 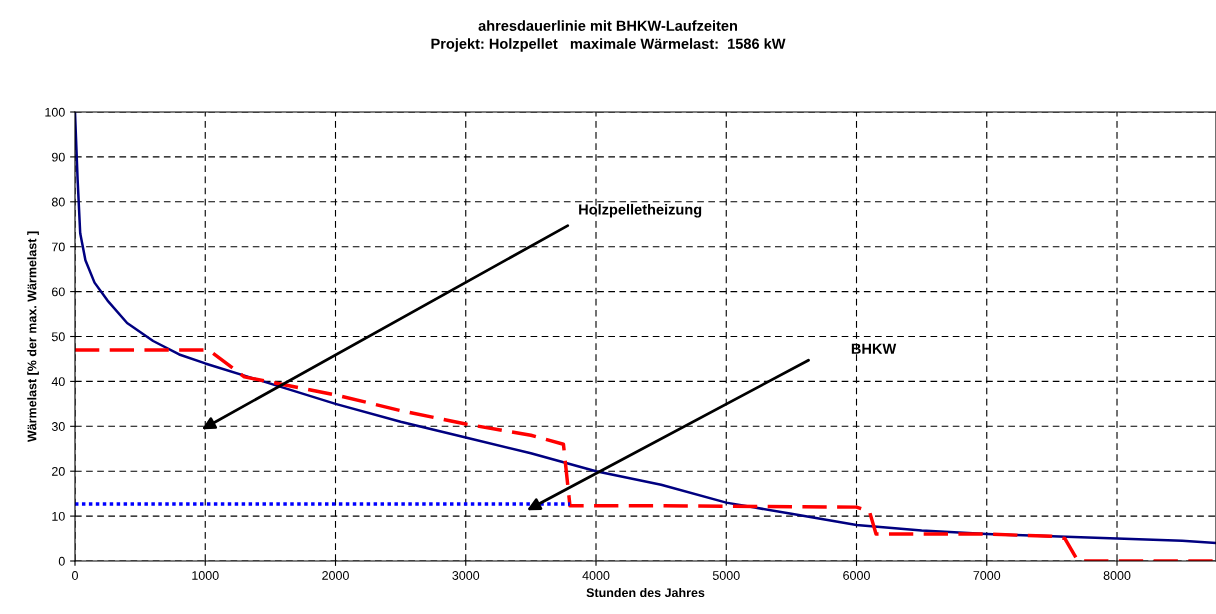 What do you see at coordinates (75, 575) in the screenshot?
I see `x-tick-label: 0` at bounding box center [75, 575].